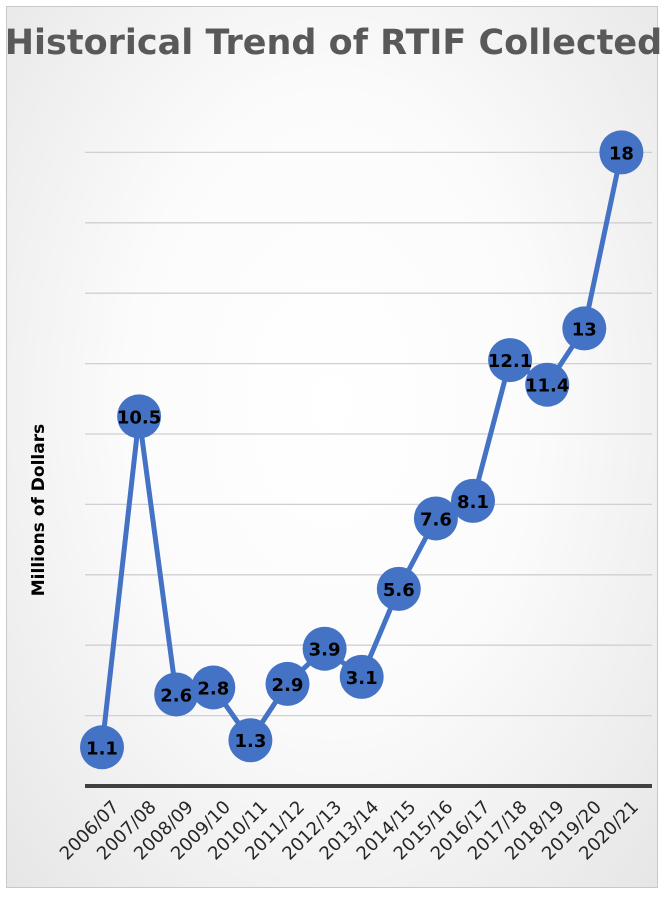  I want to click on data-label: 13, so click(584, 329).